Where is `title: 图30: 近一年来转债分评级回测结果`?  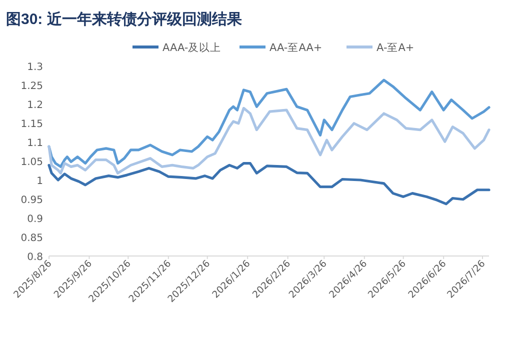
title: 图30: 近一年来转债分评级回测结果 is located at coordinates (124, 19).